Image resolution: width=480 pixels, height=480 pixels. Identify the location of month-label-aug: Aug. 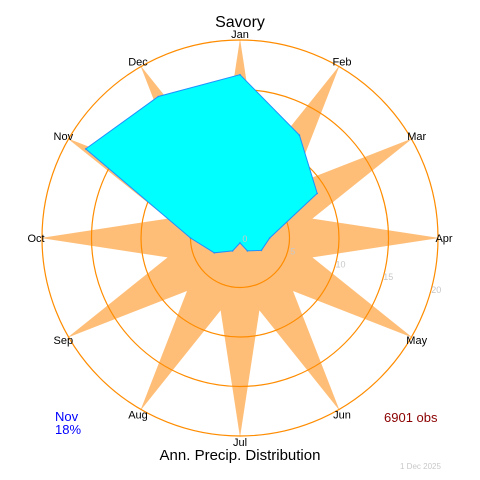
(138, 416).